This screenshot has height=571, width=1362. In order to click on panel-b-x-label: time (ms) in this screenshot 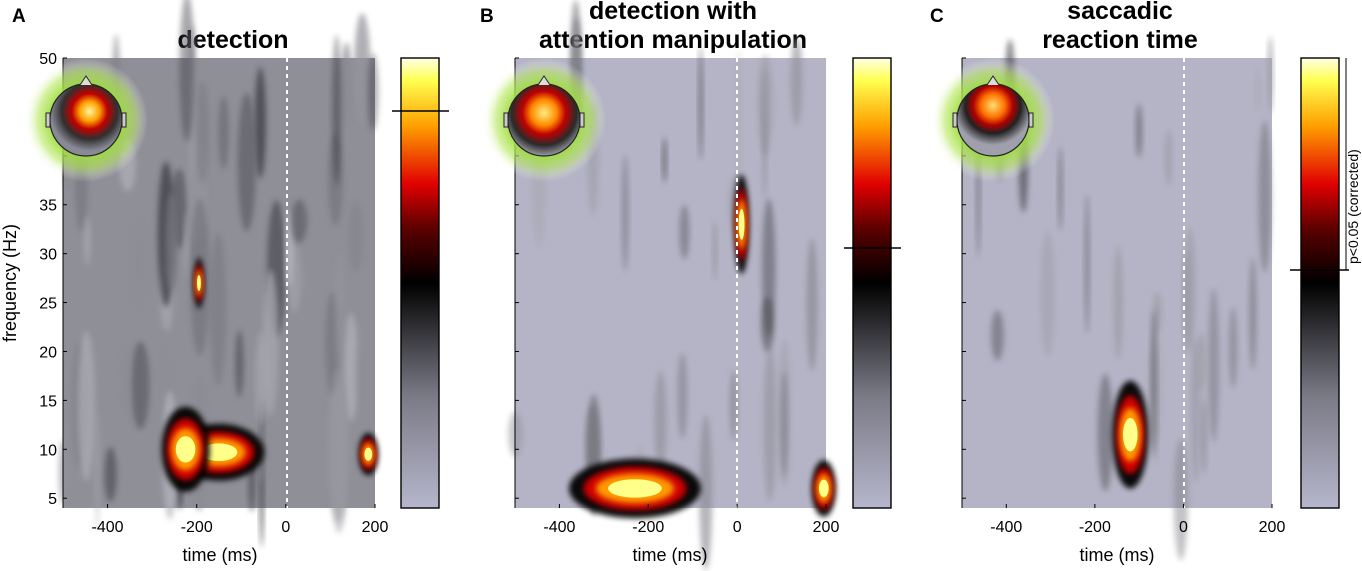, I will do `click(670, 555)`.